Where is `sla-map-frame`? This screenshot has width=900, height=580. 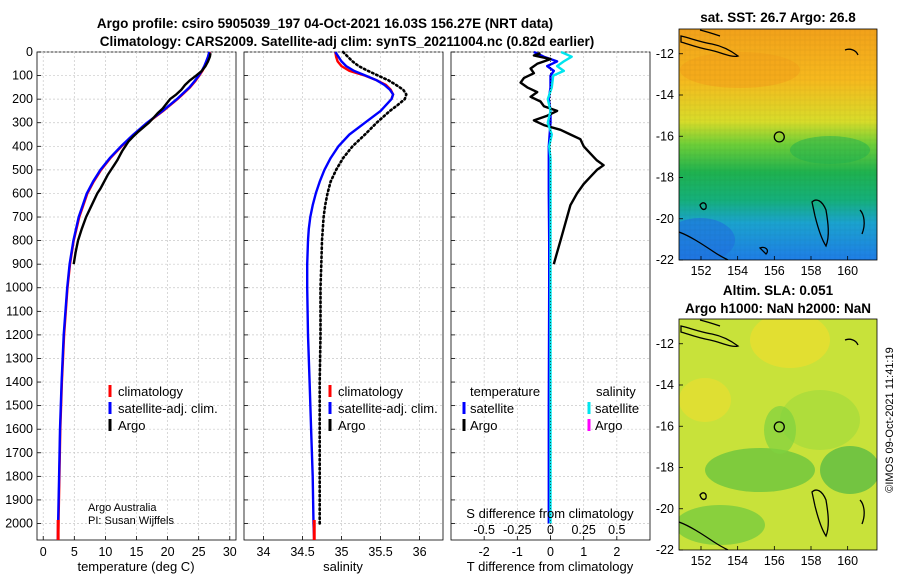
sla-map-frame is located at coordinates (778, 434).